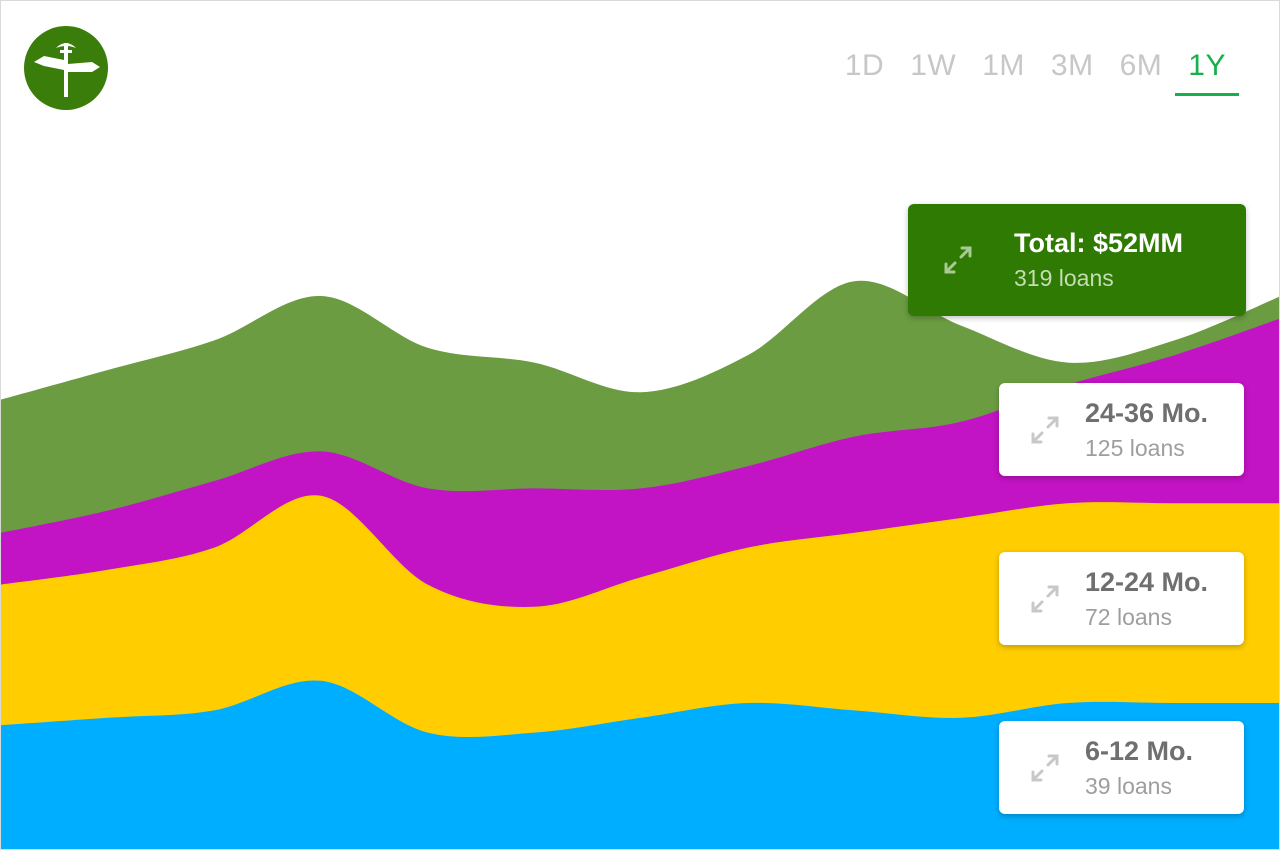  Describe the element at coordinates (1099, 243) in the screenshot. I see `total-title: Total: $52MM` at that location.